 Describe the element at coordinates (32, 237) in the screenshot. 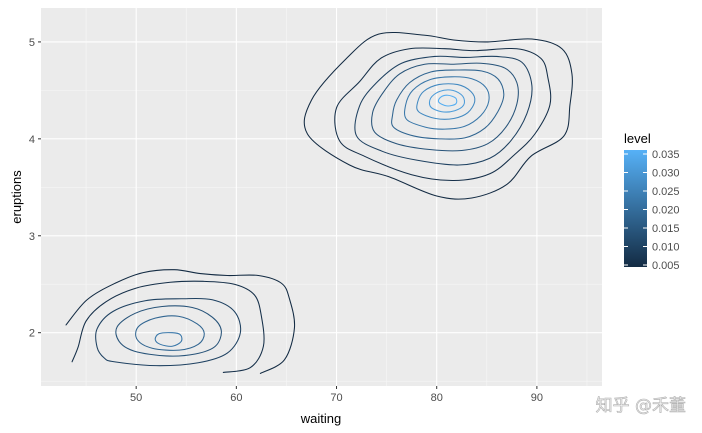

I see `y-tick-label: 3` at that location.